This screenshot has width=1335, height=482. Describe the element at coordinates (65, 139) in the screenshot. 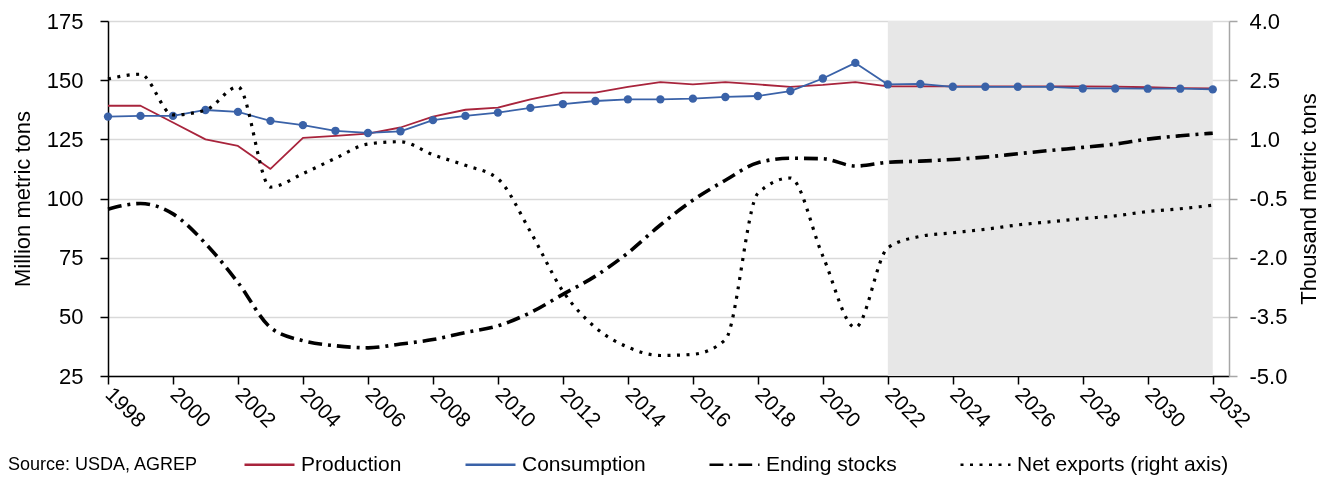

I see `y-tick-label: 125` at that location.